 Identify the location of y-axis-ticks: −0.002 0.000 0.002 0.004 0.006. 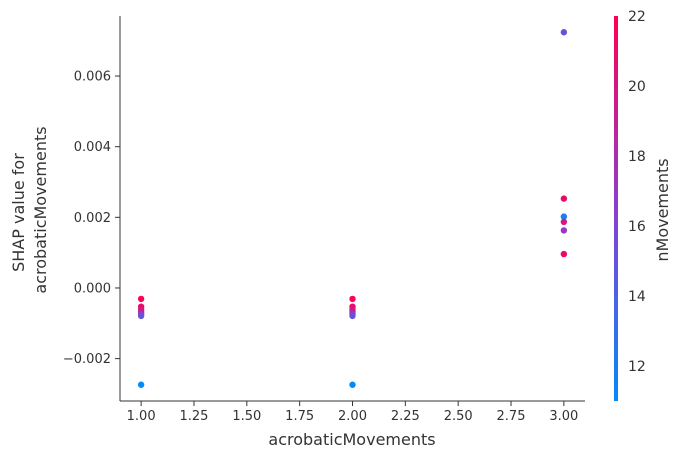
(91, 218).